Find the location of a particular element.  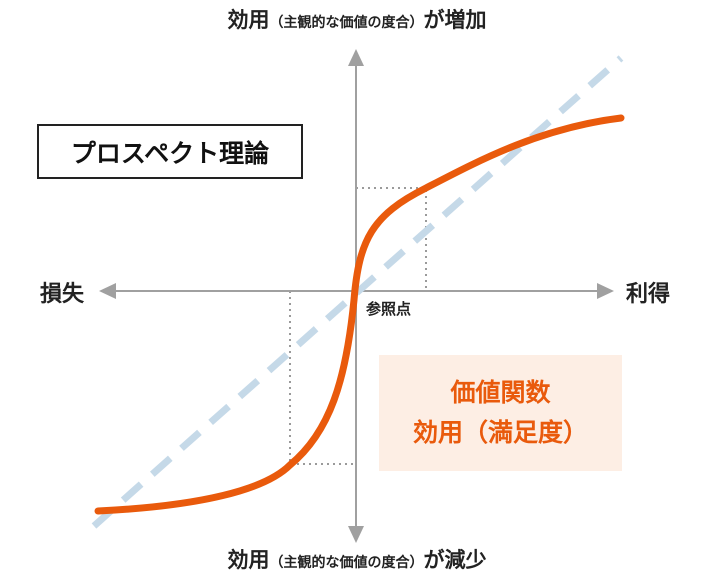

reference-point-label: 参照点 is located at coordinates (389, 309).